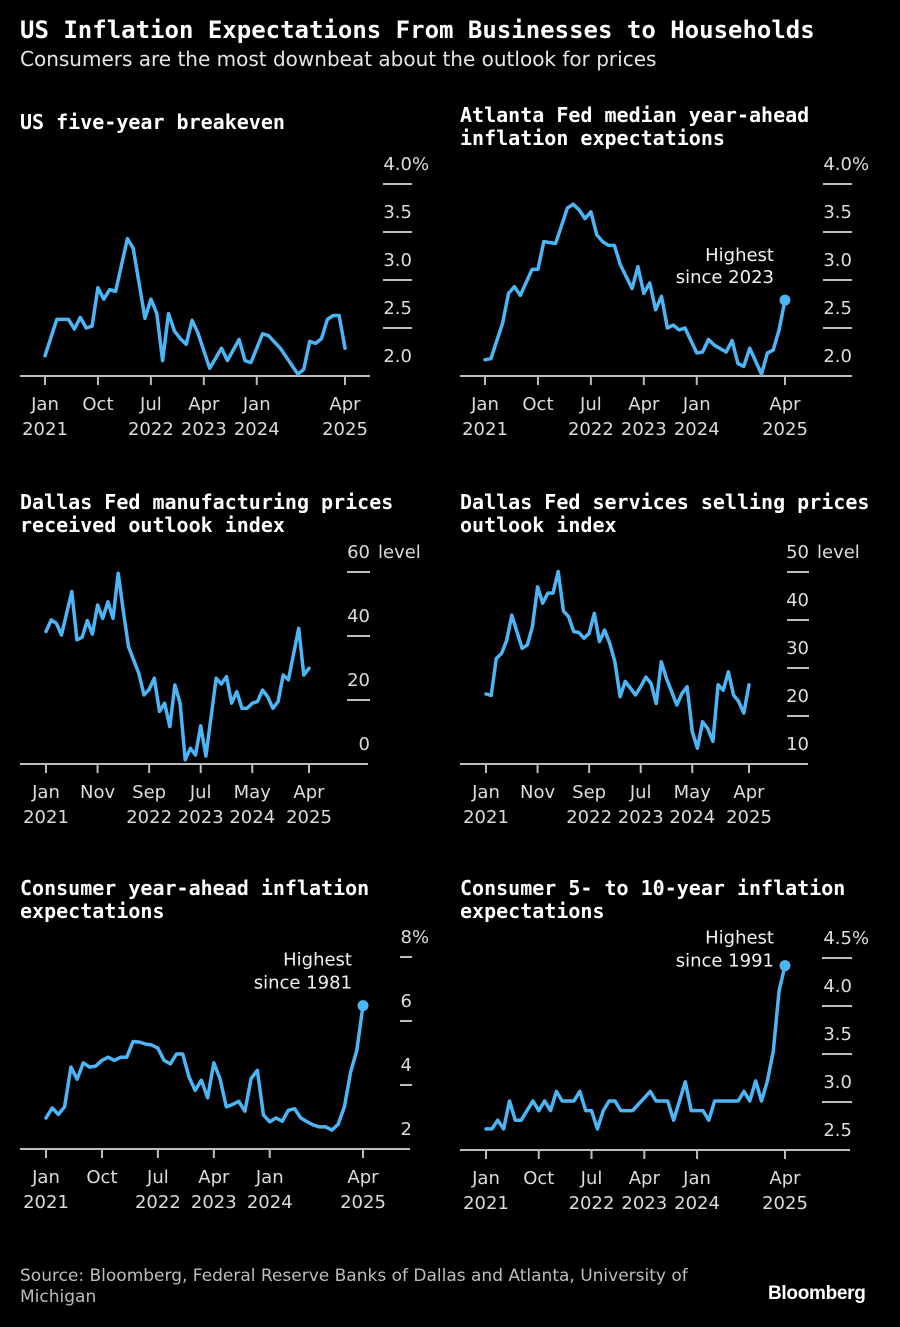 The image size is (900, 1327). I want to click on y-tick-label: 10, so click(797, 744).